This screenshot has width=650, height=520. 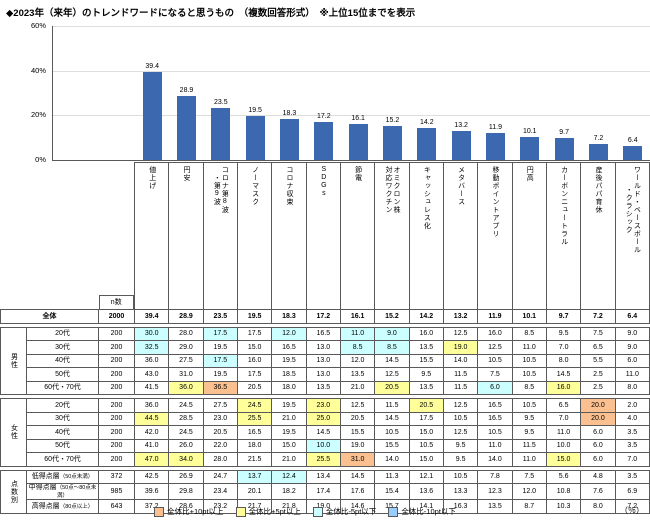 I want to click on column-header: 円高, so click(x=529, y=236).